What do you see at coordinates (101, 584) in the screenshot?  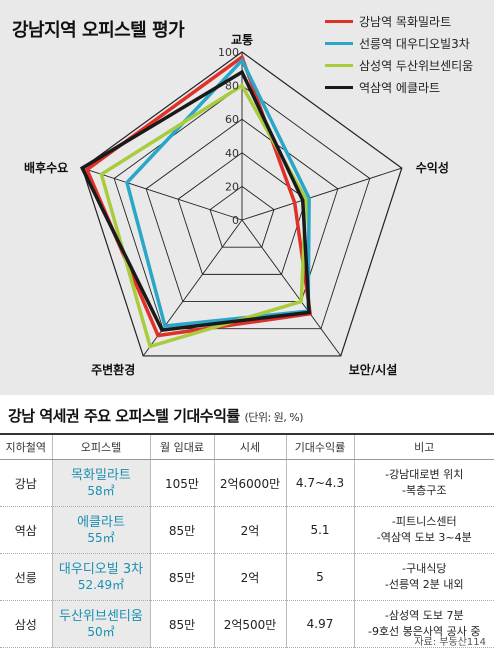 I see `building-area: 52.49㎡` at bounding box center [101, 584].